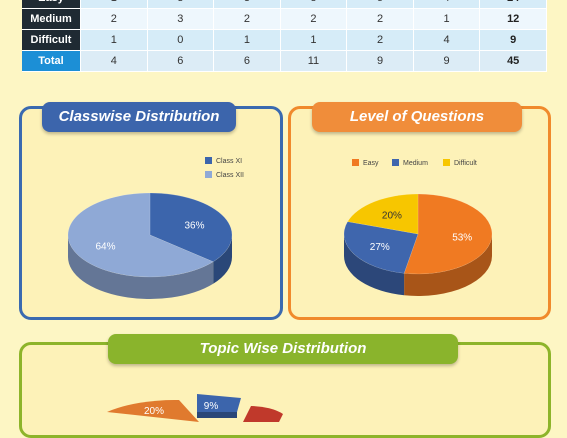  I want to click on row-label: Easy, so click(51, 4).